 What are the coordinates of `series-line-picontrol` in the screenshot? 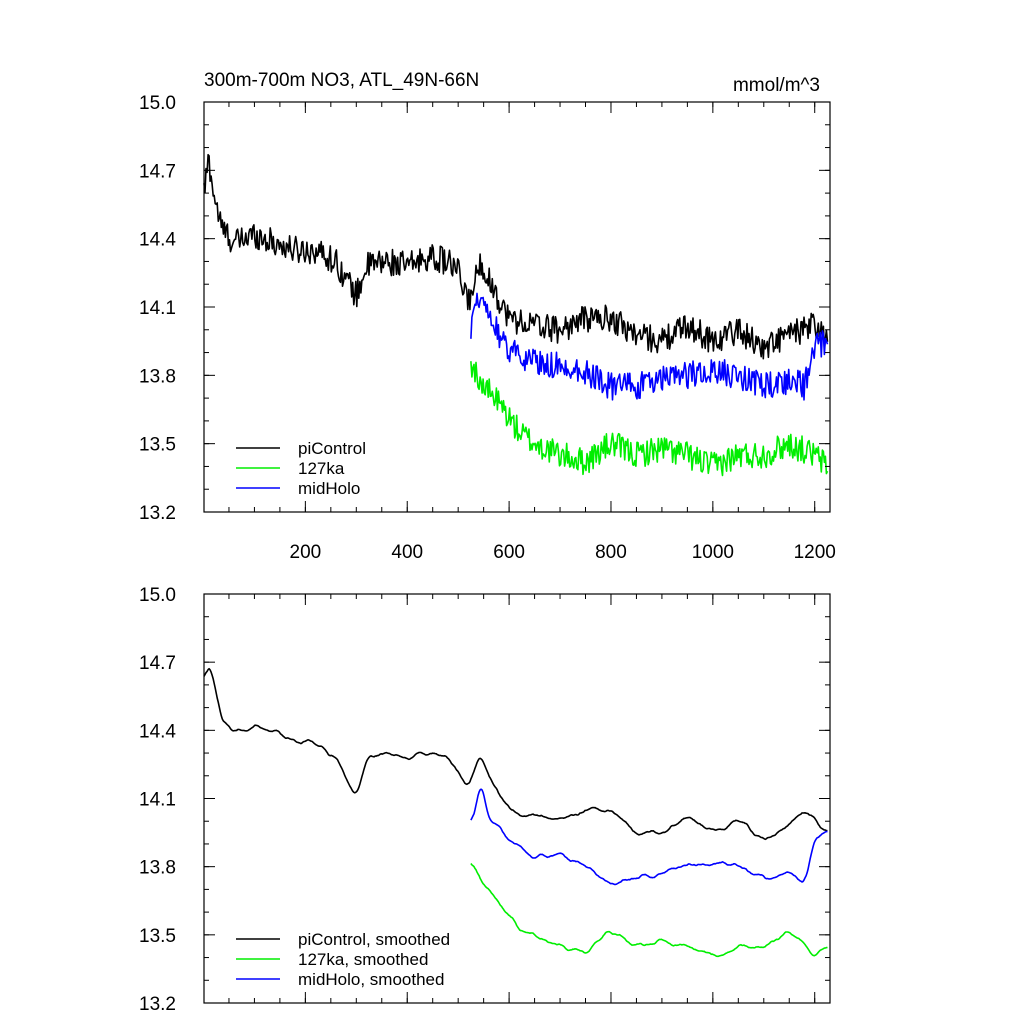 It's located at (516, 256).